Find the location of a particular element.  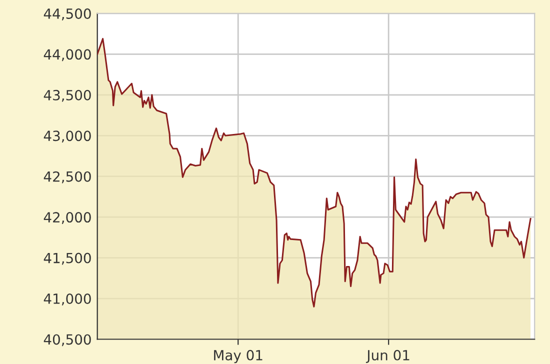

y-tick-label: 41,000 is located at coordinates (67, 299).